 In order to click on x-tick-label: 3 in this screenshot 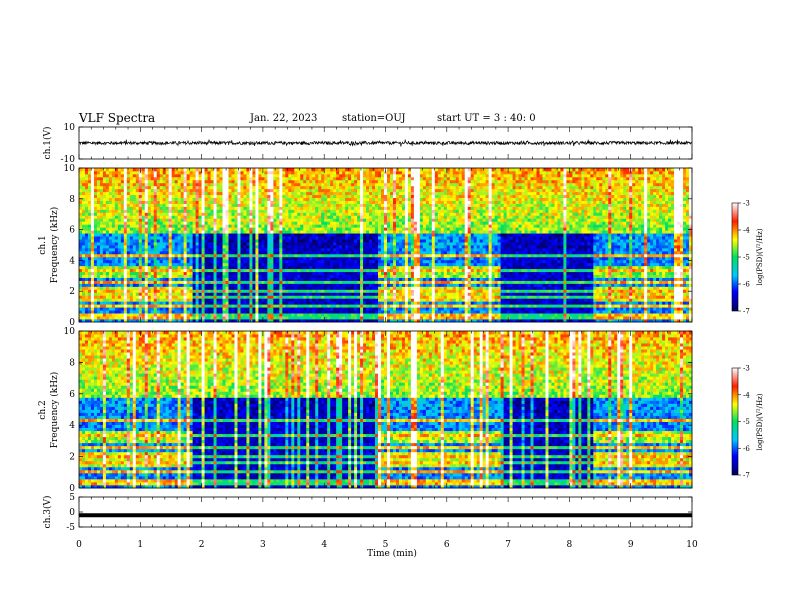, I will do `click(263, 545)`.